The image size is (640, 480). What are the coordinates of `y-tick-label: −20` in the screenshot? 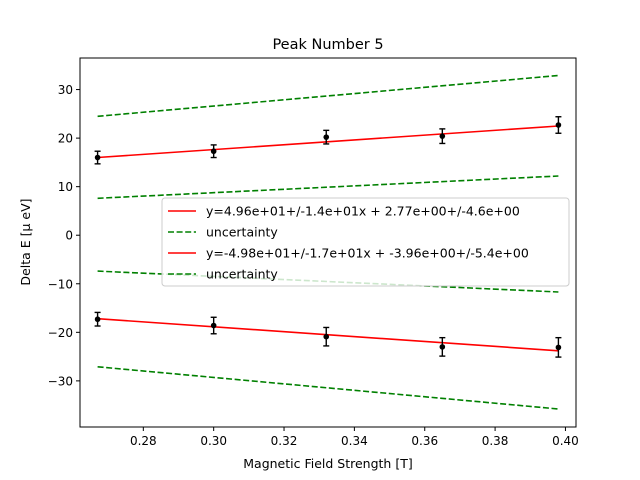 It's located at (60, 333).